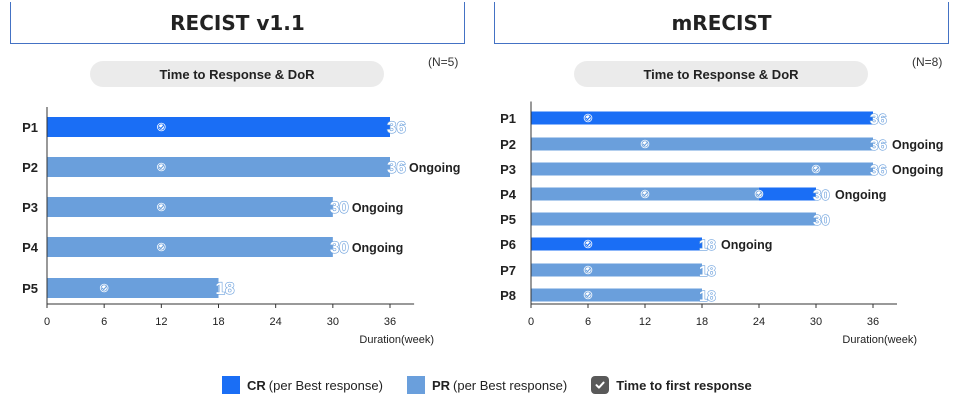  What do you see at coordinates (30, 247) in the screenshot?
I see `left-category-label: P4` at bounding box center [30, 247].